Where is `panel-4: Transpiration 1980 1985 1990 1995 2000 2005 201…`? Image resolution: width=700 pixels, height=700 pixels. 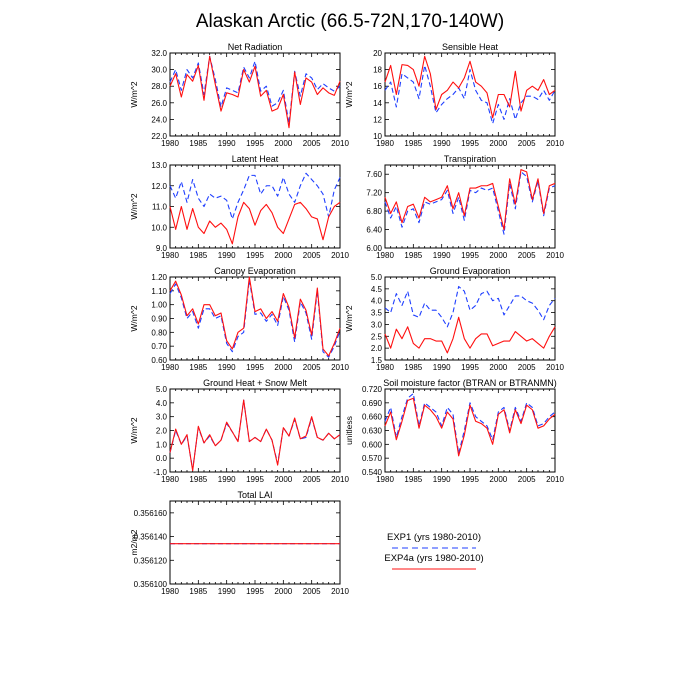
panel-4: Transpiration 1980 1985 1990 1995 2000 2005 201… is located at coordinates (465, 207).